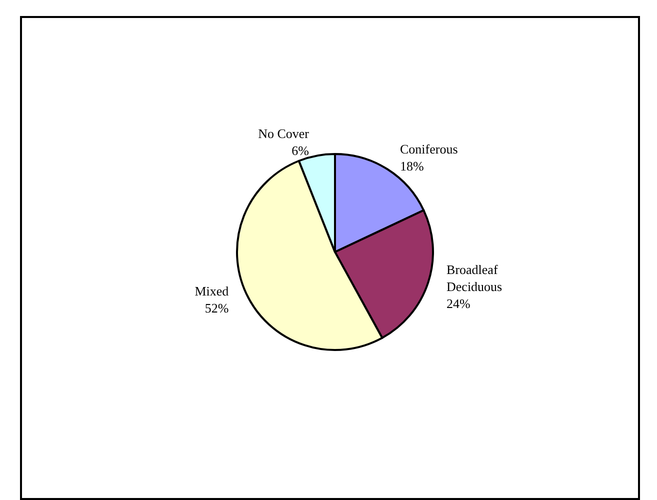  I want to click on data-label: 52%, so click(216, 308).